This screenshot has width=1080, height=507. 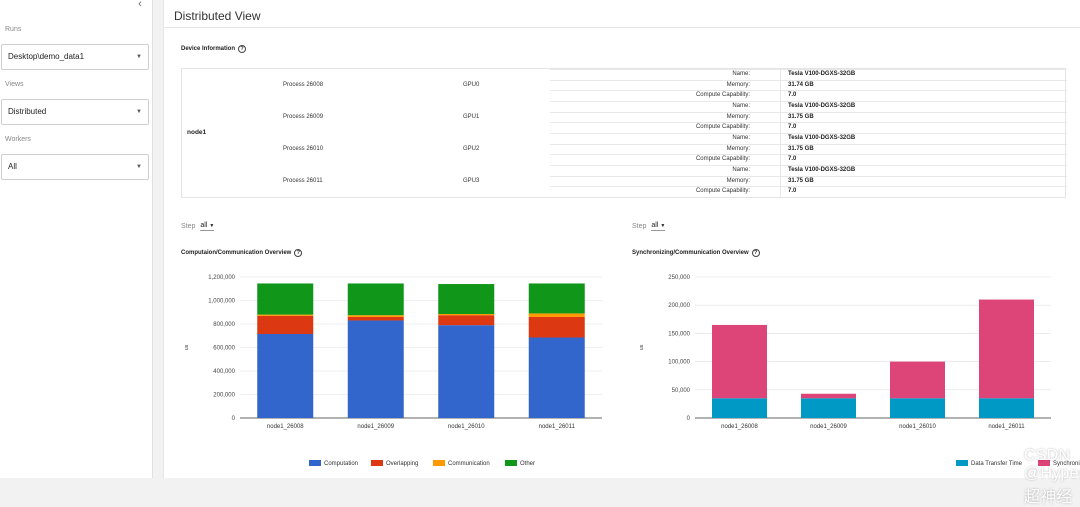 What do you see at coordinates (655, 225) in the screenshot?
I see `step-select-value: all` at bounding box center [655, 225].